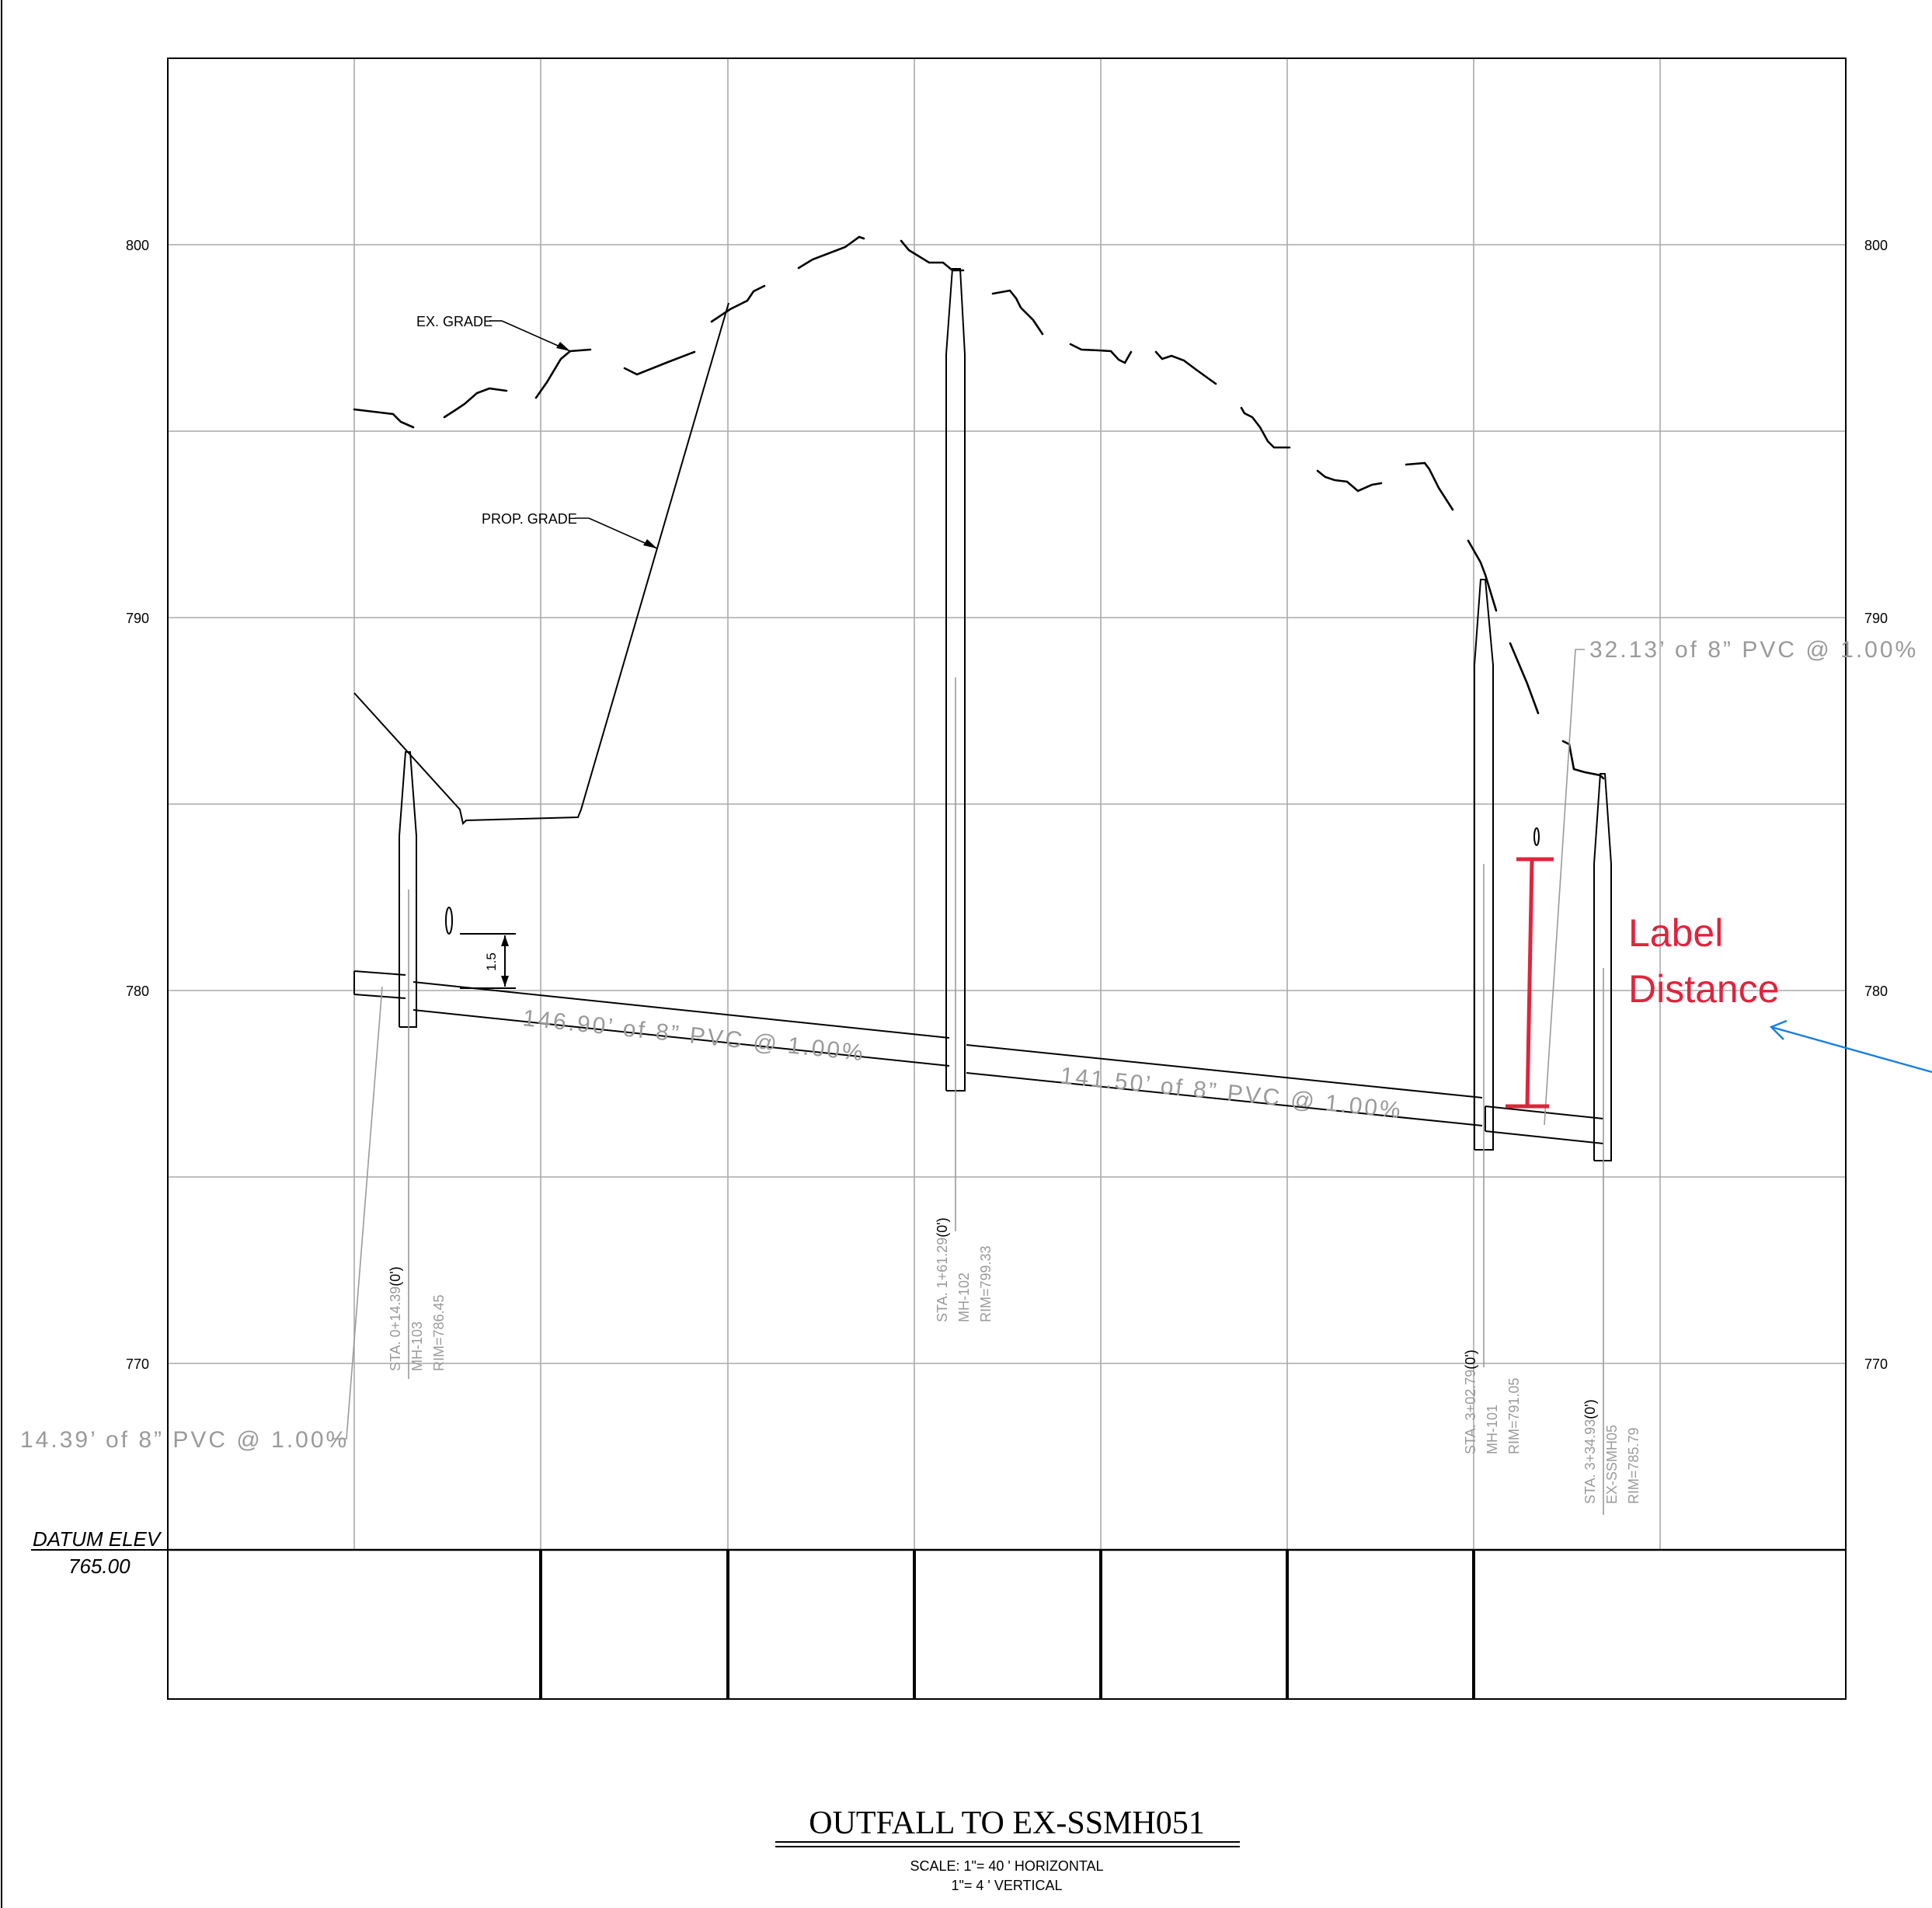 The image size is (1932, 1908). Describe the element at coordinates (137, 992) in the screenshot. I see `elevation-label-780-left: 780` at that location.